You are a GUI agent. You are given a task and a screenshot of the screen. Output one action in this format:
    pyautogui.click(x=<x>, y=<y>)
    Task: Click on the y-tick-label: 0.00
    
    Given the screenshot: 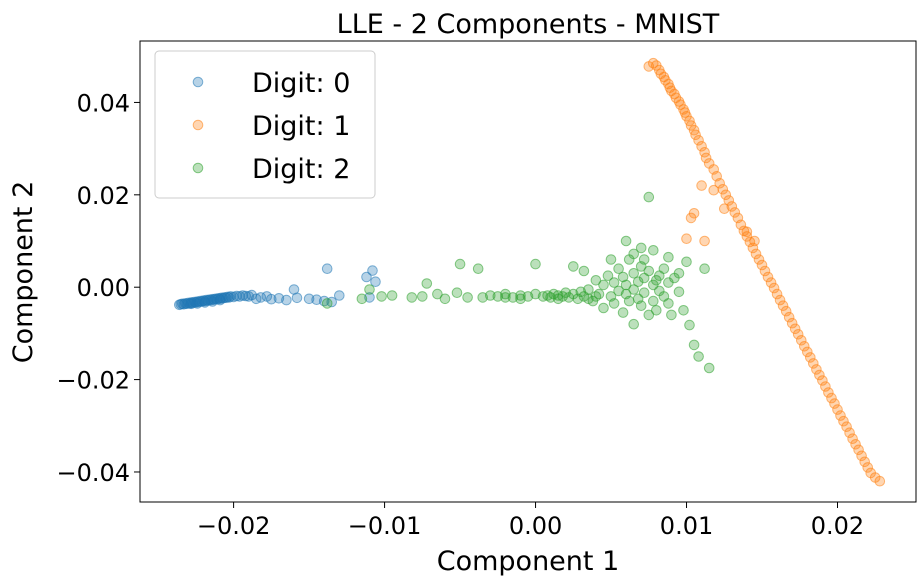 What is the action you would take?
    pyautogui.click(x=103, y=288)
    